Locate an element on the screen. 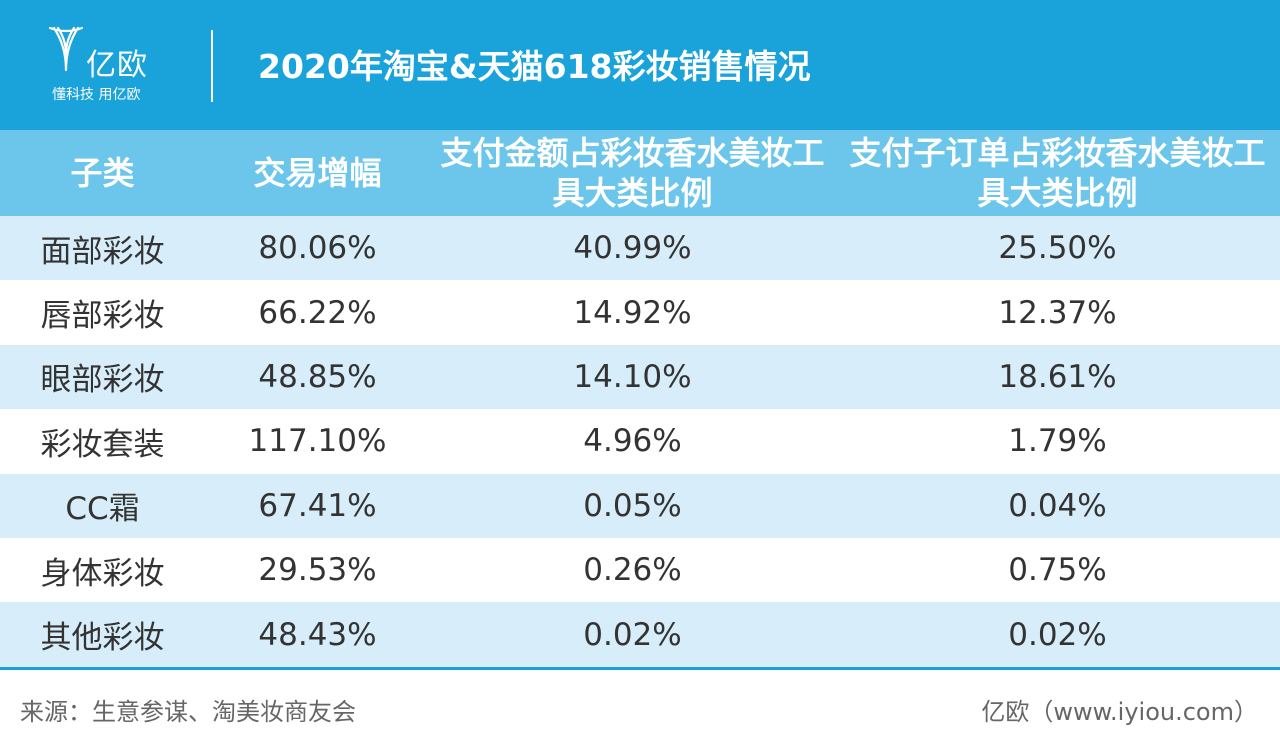 The width and height of the screenshot is (1280, 748). table-cell: 67.41% is located at coordinates (317, 505).